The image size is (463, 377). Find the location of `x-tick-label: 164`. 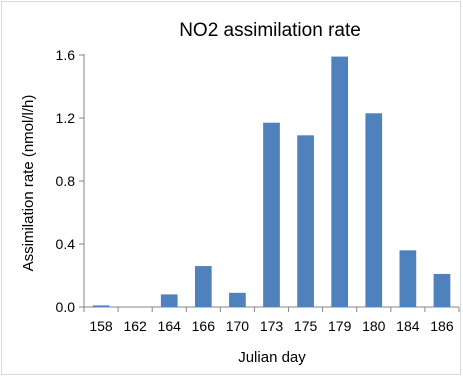

x-tick-label: 164 is located at coordinates (170, 326).